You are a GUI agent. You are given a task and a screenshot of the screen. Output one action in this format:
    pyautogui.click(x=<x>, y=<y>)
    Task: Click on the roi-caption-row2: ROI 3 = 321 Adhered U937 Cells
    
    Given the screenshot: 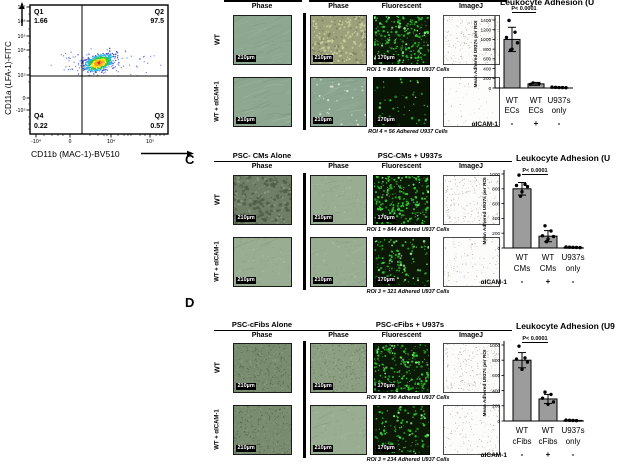 What is the action you would take?
    pyautogui.click(x=408, y=292)
    